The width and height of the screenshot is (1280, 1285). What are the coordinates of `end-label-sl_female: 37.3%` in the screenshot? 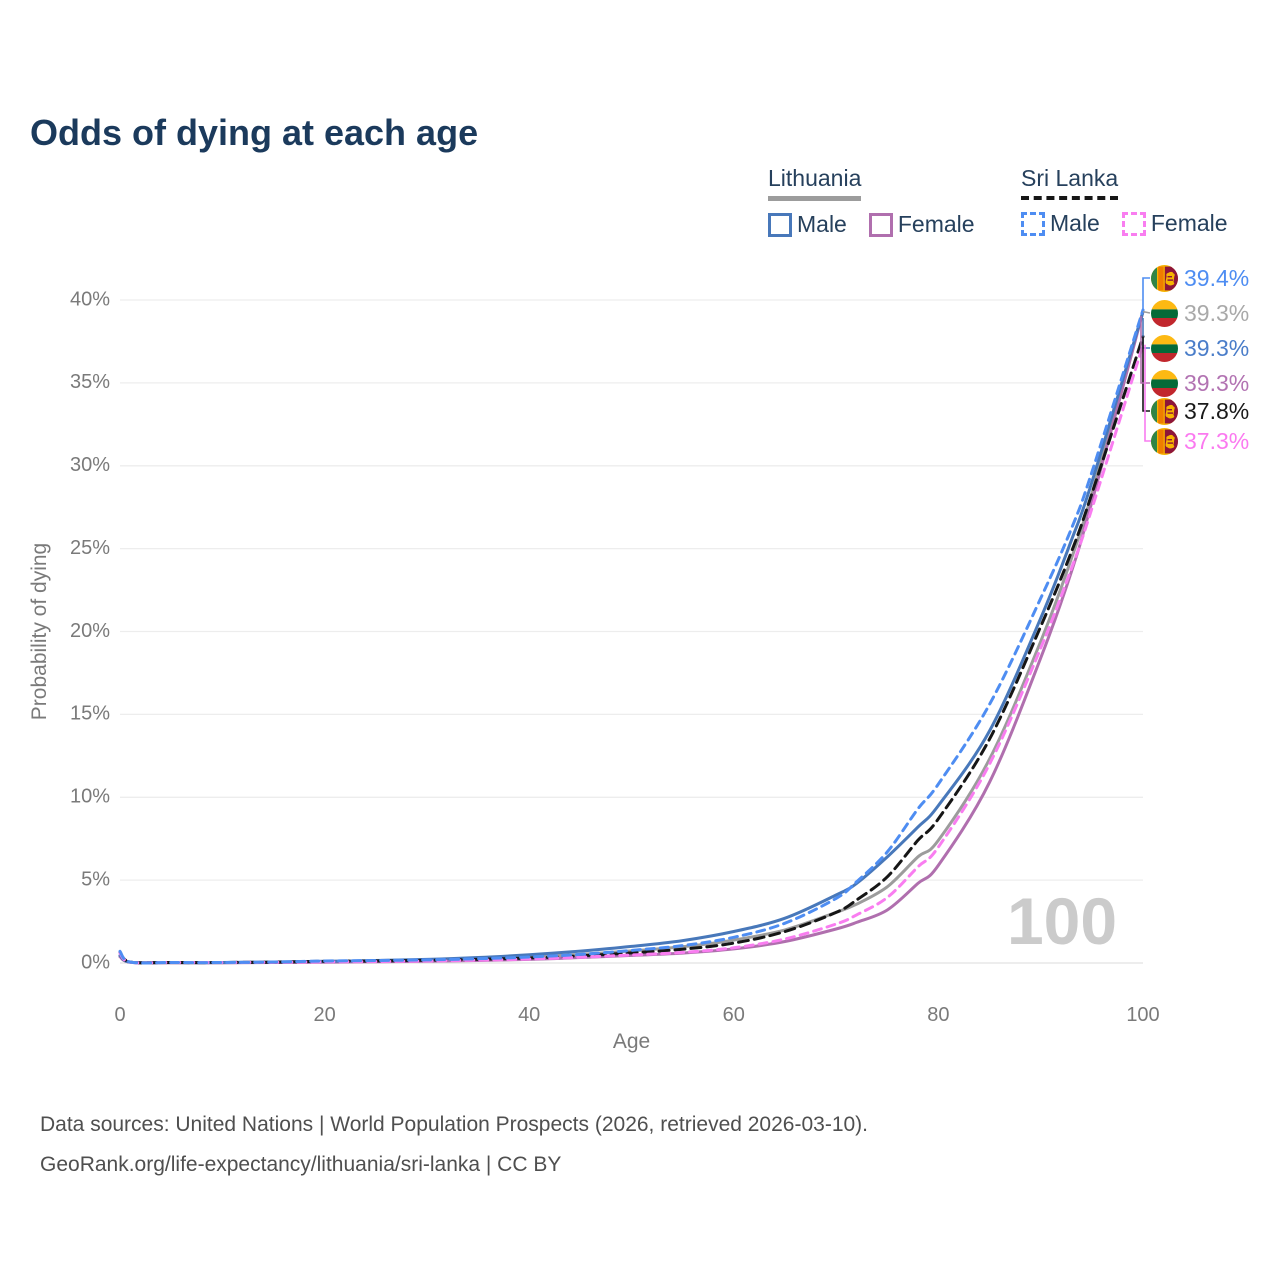 It's located at (1200, 441).